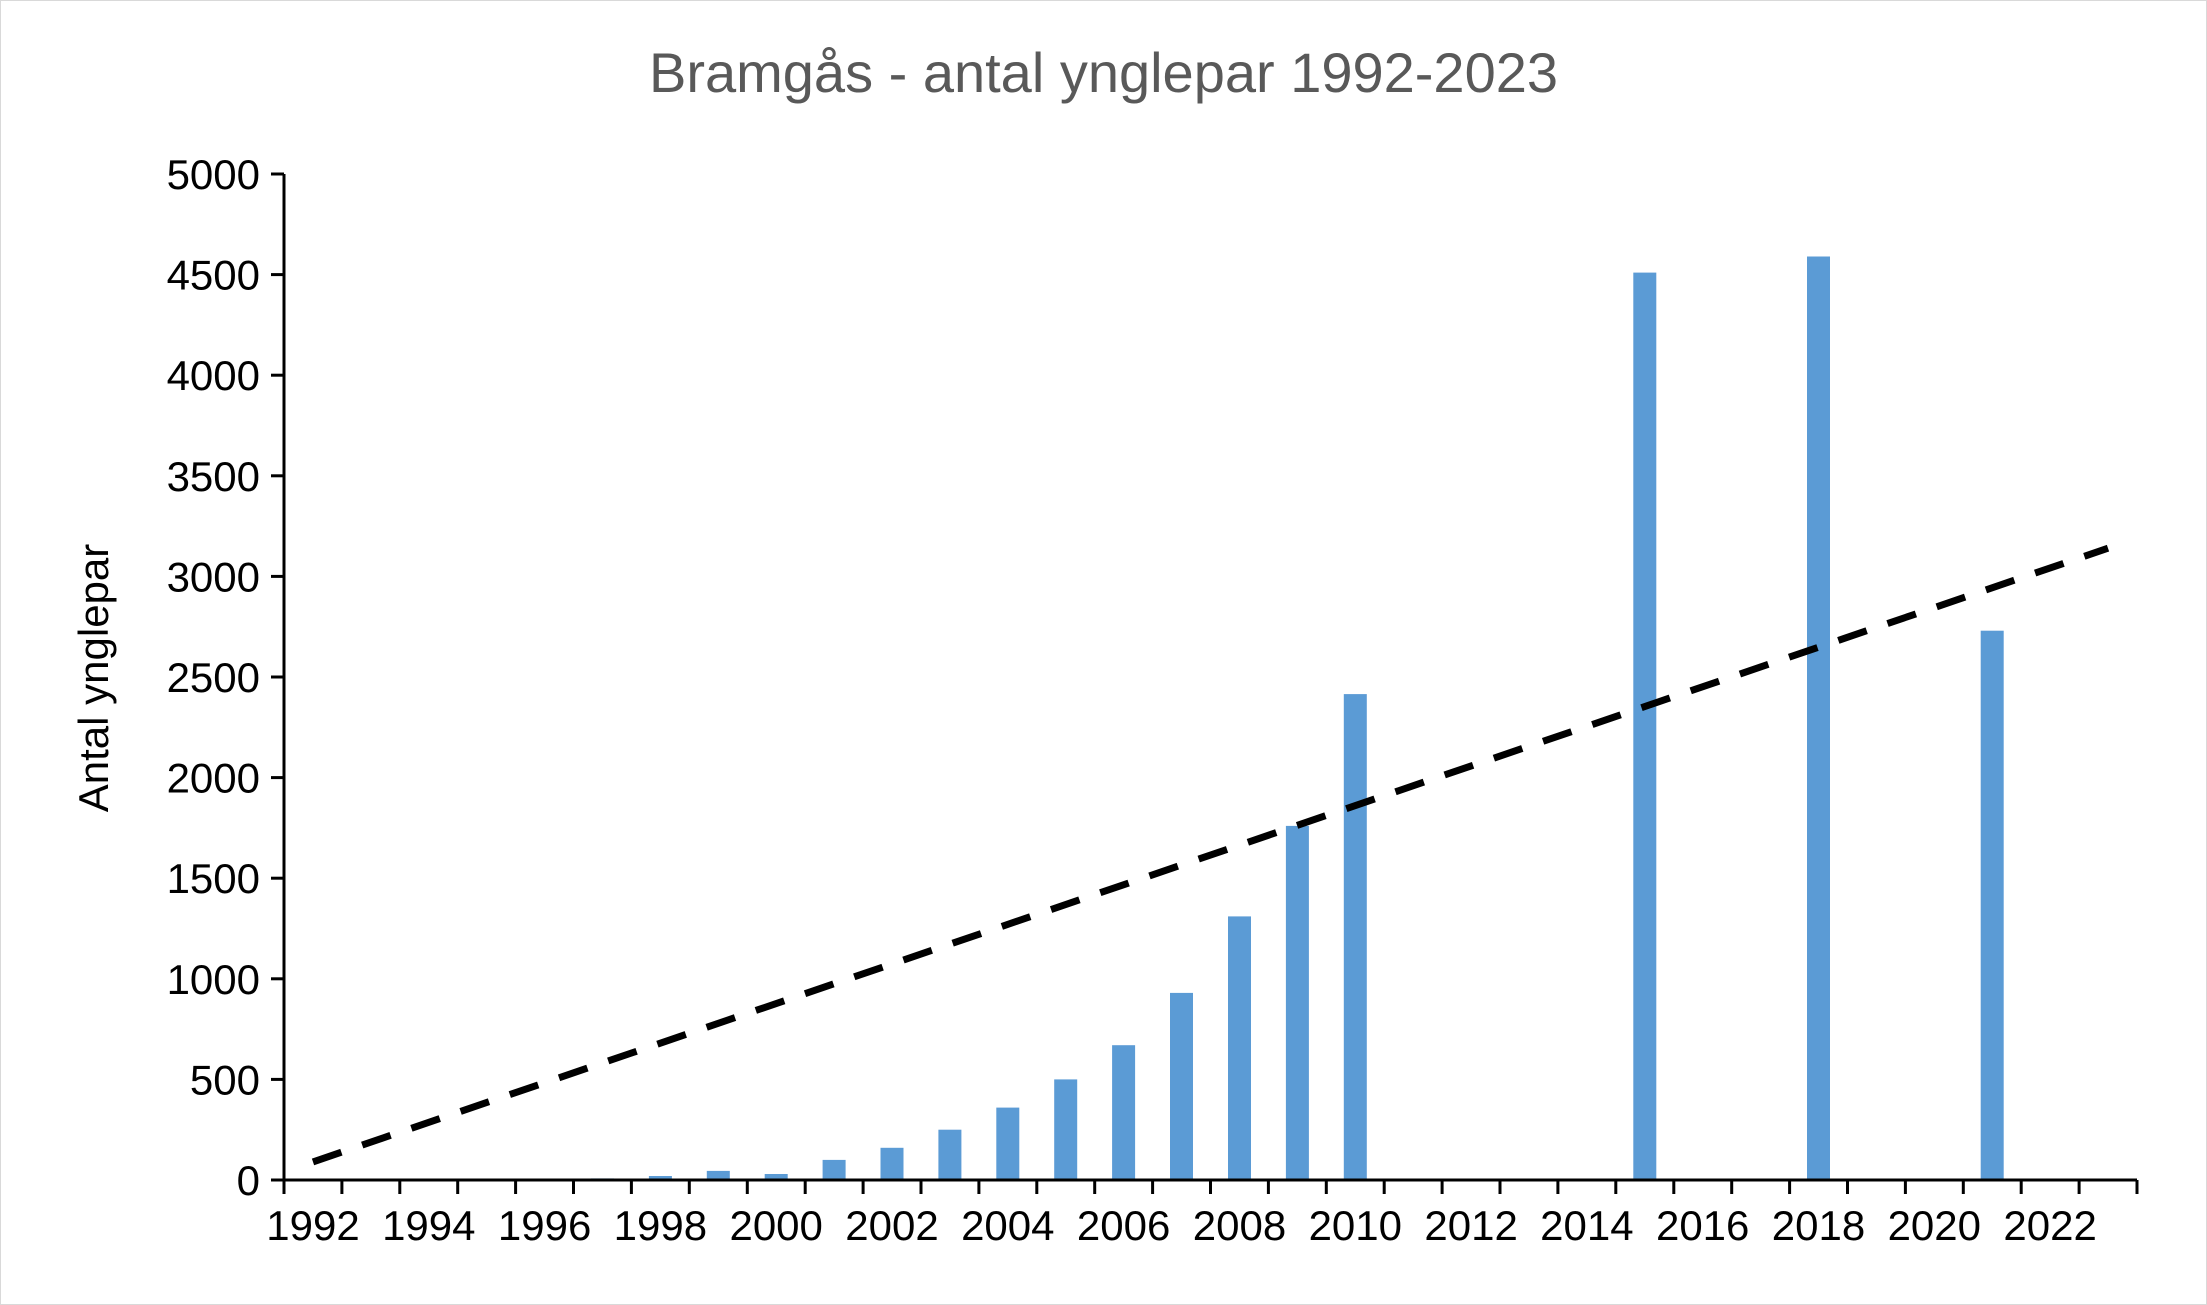 The width and height of the screenshot is (2207, 1305). What do you see at coordinates (2049, 1225) in the screenshot?
I see `x-tick-label-2022: 2022` at bounding box center [2049, 1225].